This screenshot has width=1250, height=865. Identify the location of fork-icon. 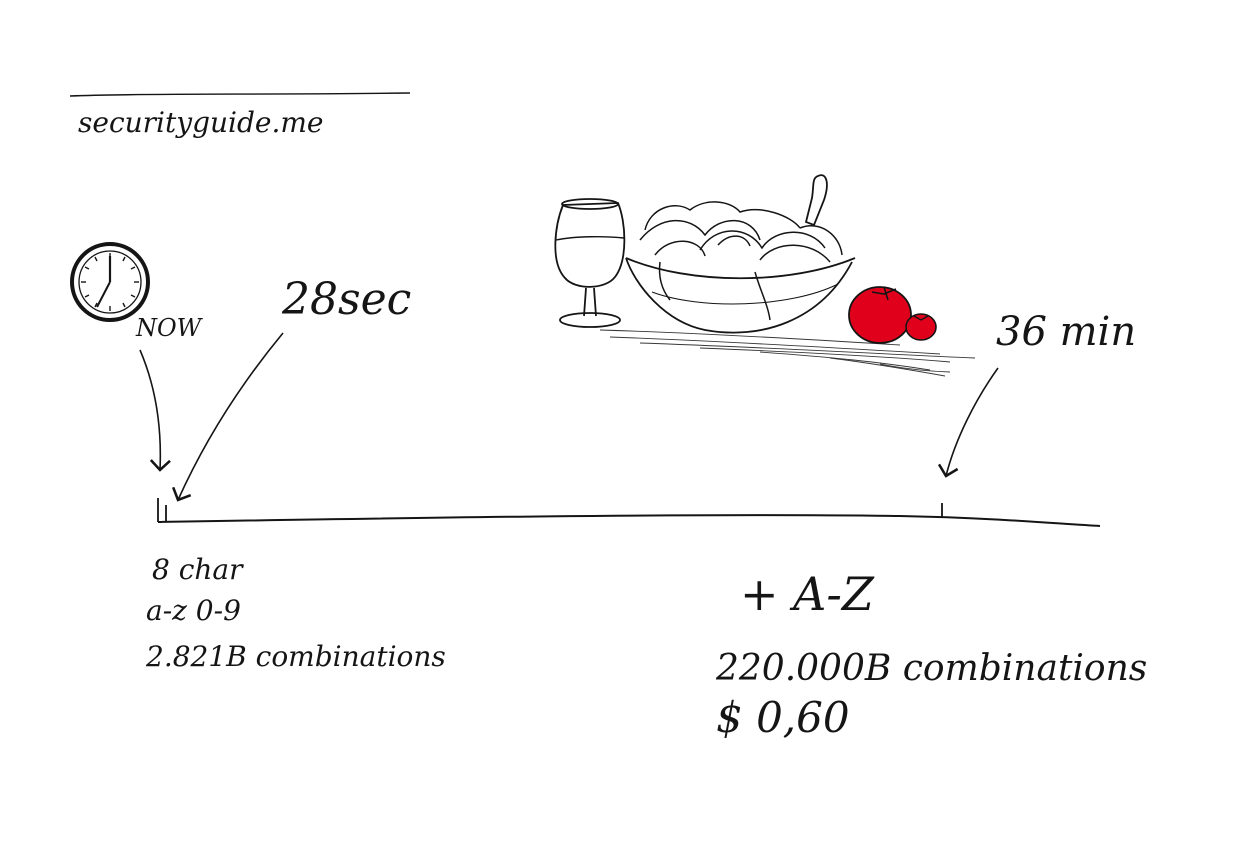
(816, 200).